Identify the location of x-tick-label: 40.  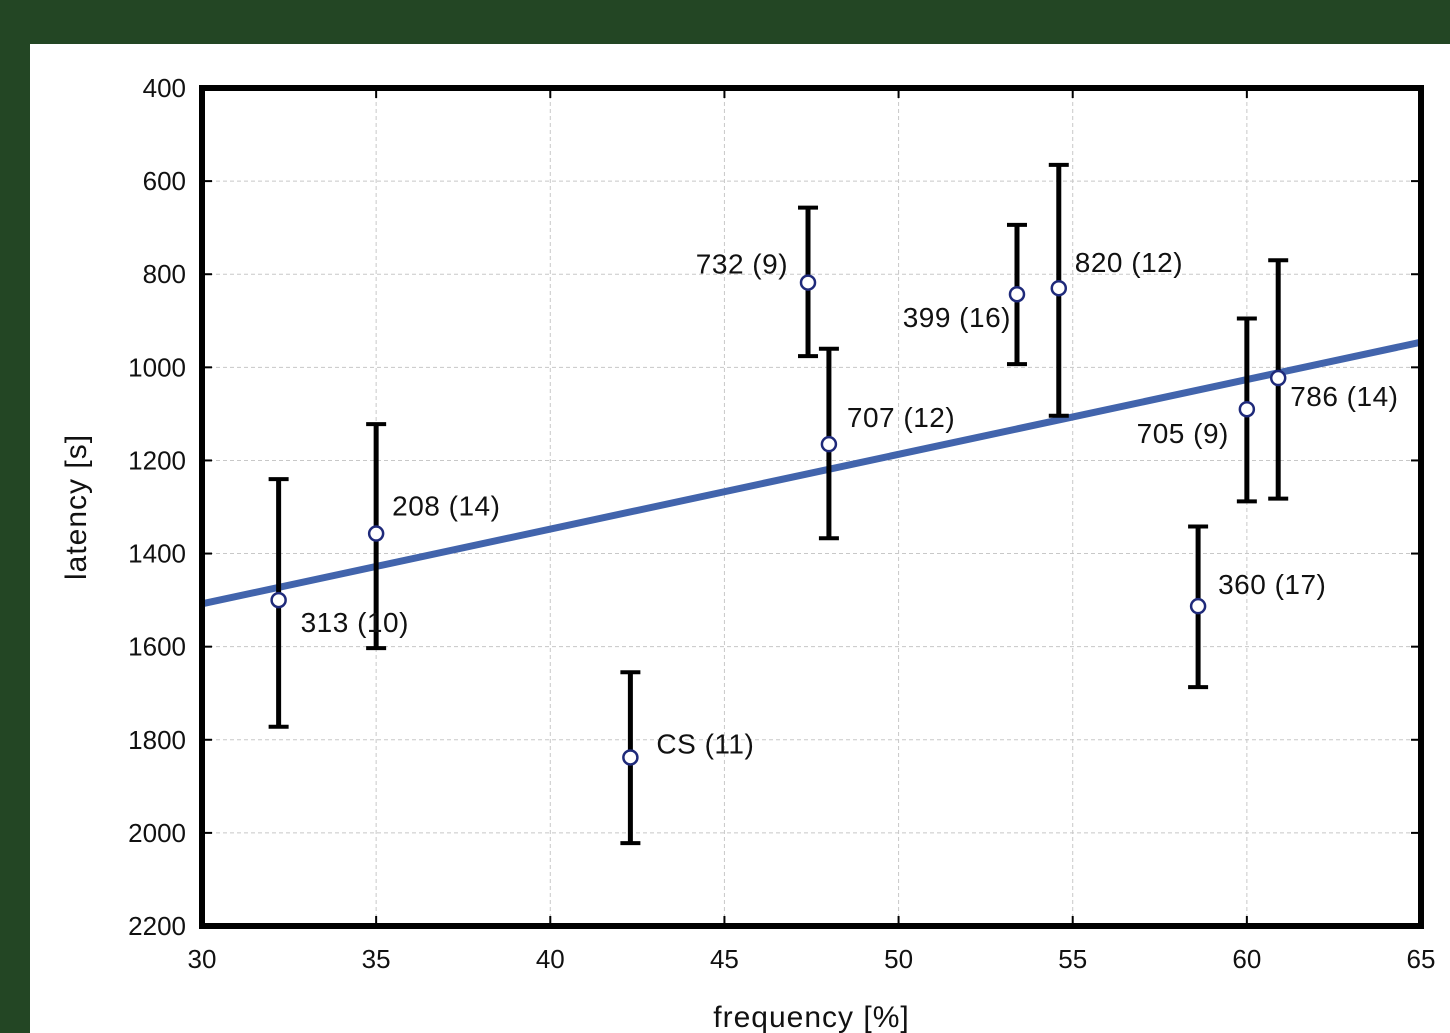
(550, 959).